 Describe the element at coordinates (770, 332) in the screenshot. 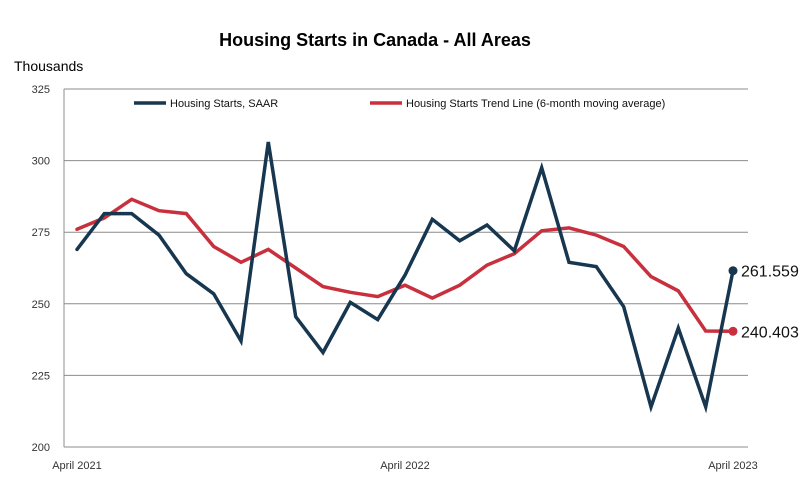

I see `end-value-label: 240.403` at that location.